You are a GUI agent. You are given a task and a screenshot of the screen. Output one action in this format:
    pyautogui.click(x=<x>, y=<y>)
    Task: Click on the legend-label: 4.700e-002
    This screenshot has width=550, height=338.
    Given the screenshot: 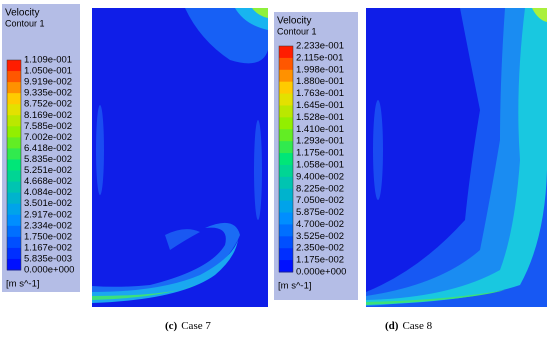 What is the action you would take?
    pyautogui.click(x=320, y=224)
    